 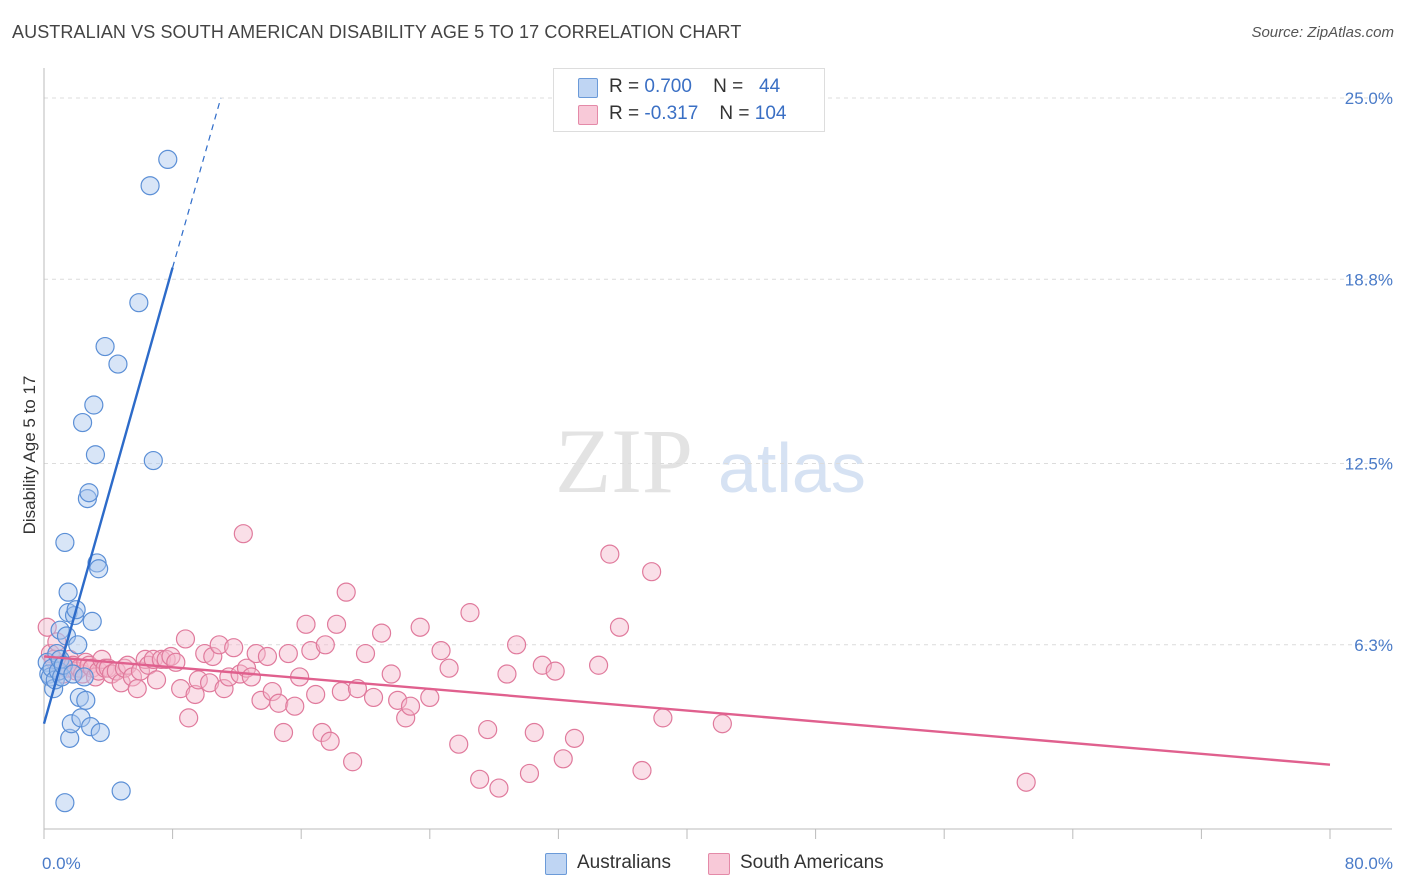 What do you see at coordinates (1369, 863) in the screenshot?
I see `x-tick-label: 80.0%` at bounding box center [1369, 863].